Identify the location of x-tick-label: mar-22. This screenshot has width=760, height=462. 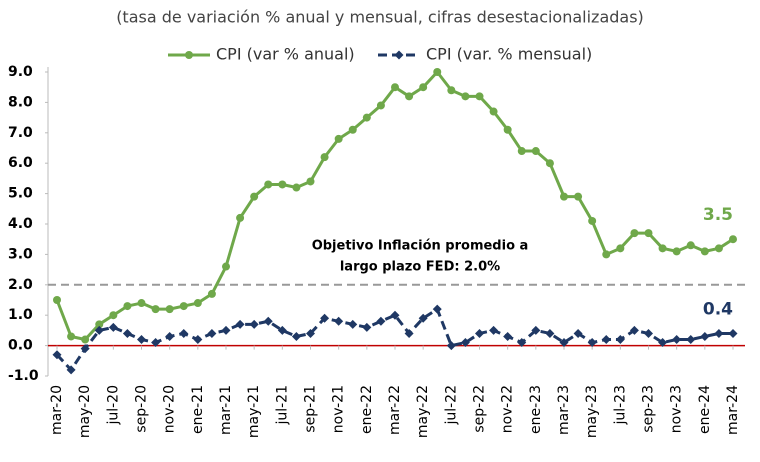
(395, 410).